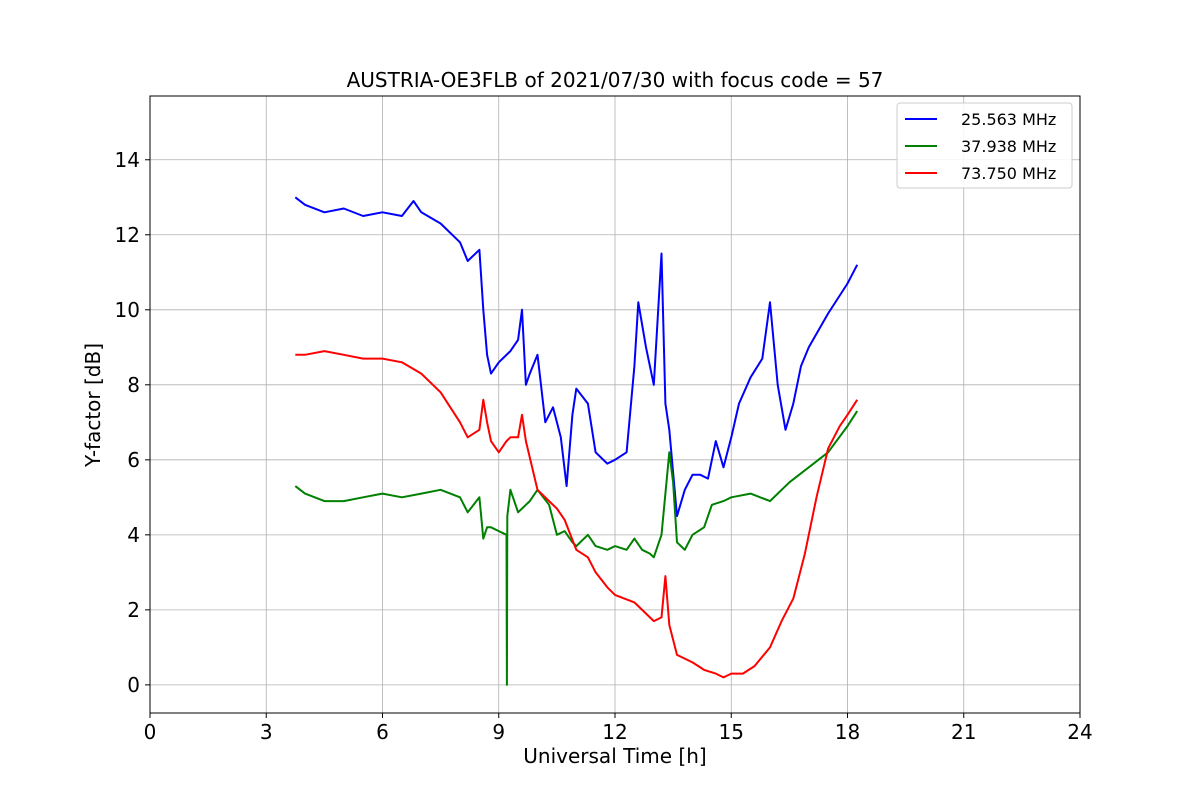 Image resolution: width=1200 pixels, height=800 pixels. I want to click on y-tick-label: 2, so click(133, 610).